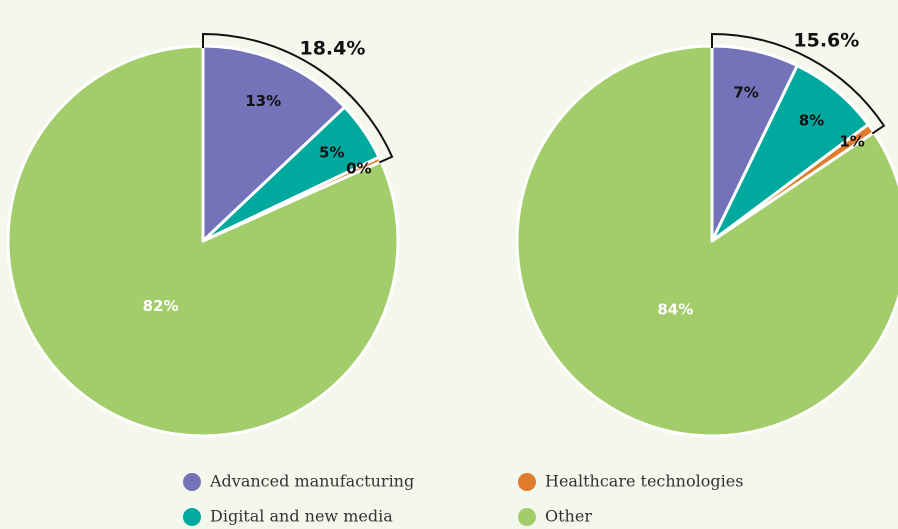  I want to click on legend-label: Advanced manufacturing, so click(311, 481).